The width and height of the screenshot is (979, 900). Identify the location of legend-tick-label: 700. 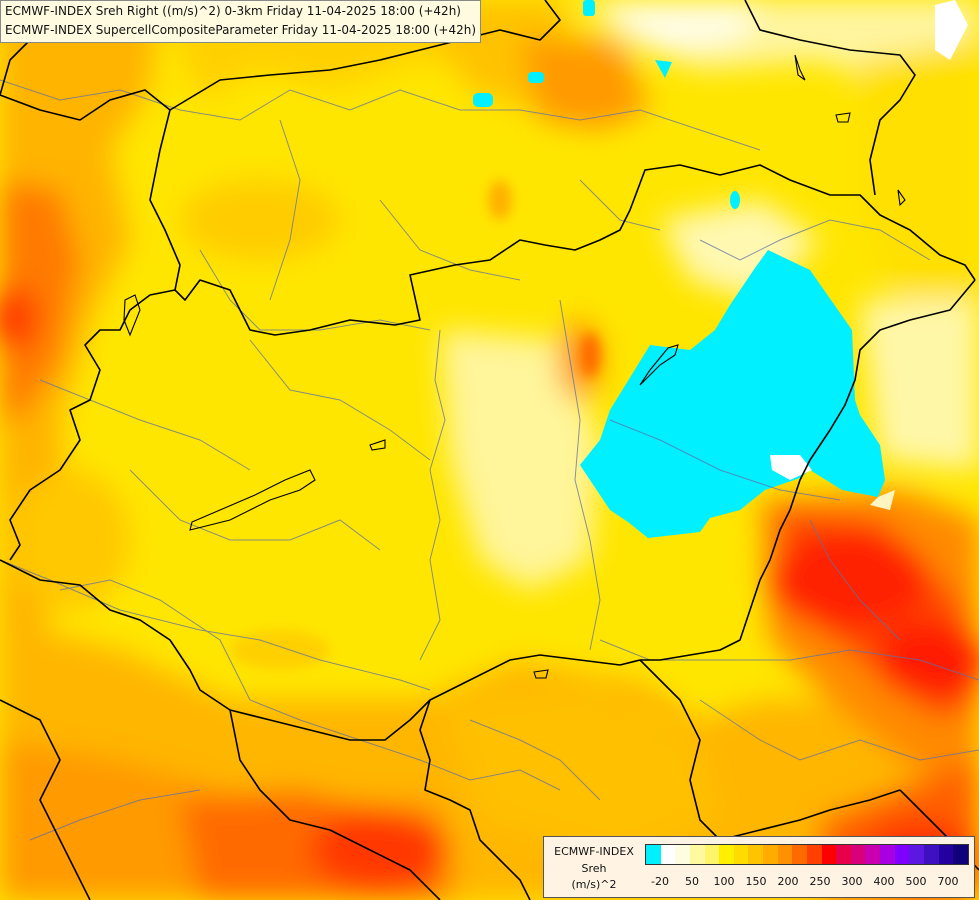
(948, 881).